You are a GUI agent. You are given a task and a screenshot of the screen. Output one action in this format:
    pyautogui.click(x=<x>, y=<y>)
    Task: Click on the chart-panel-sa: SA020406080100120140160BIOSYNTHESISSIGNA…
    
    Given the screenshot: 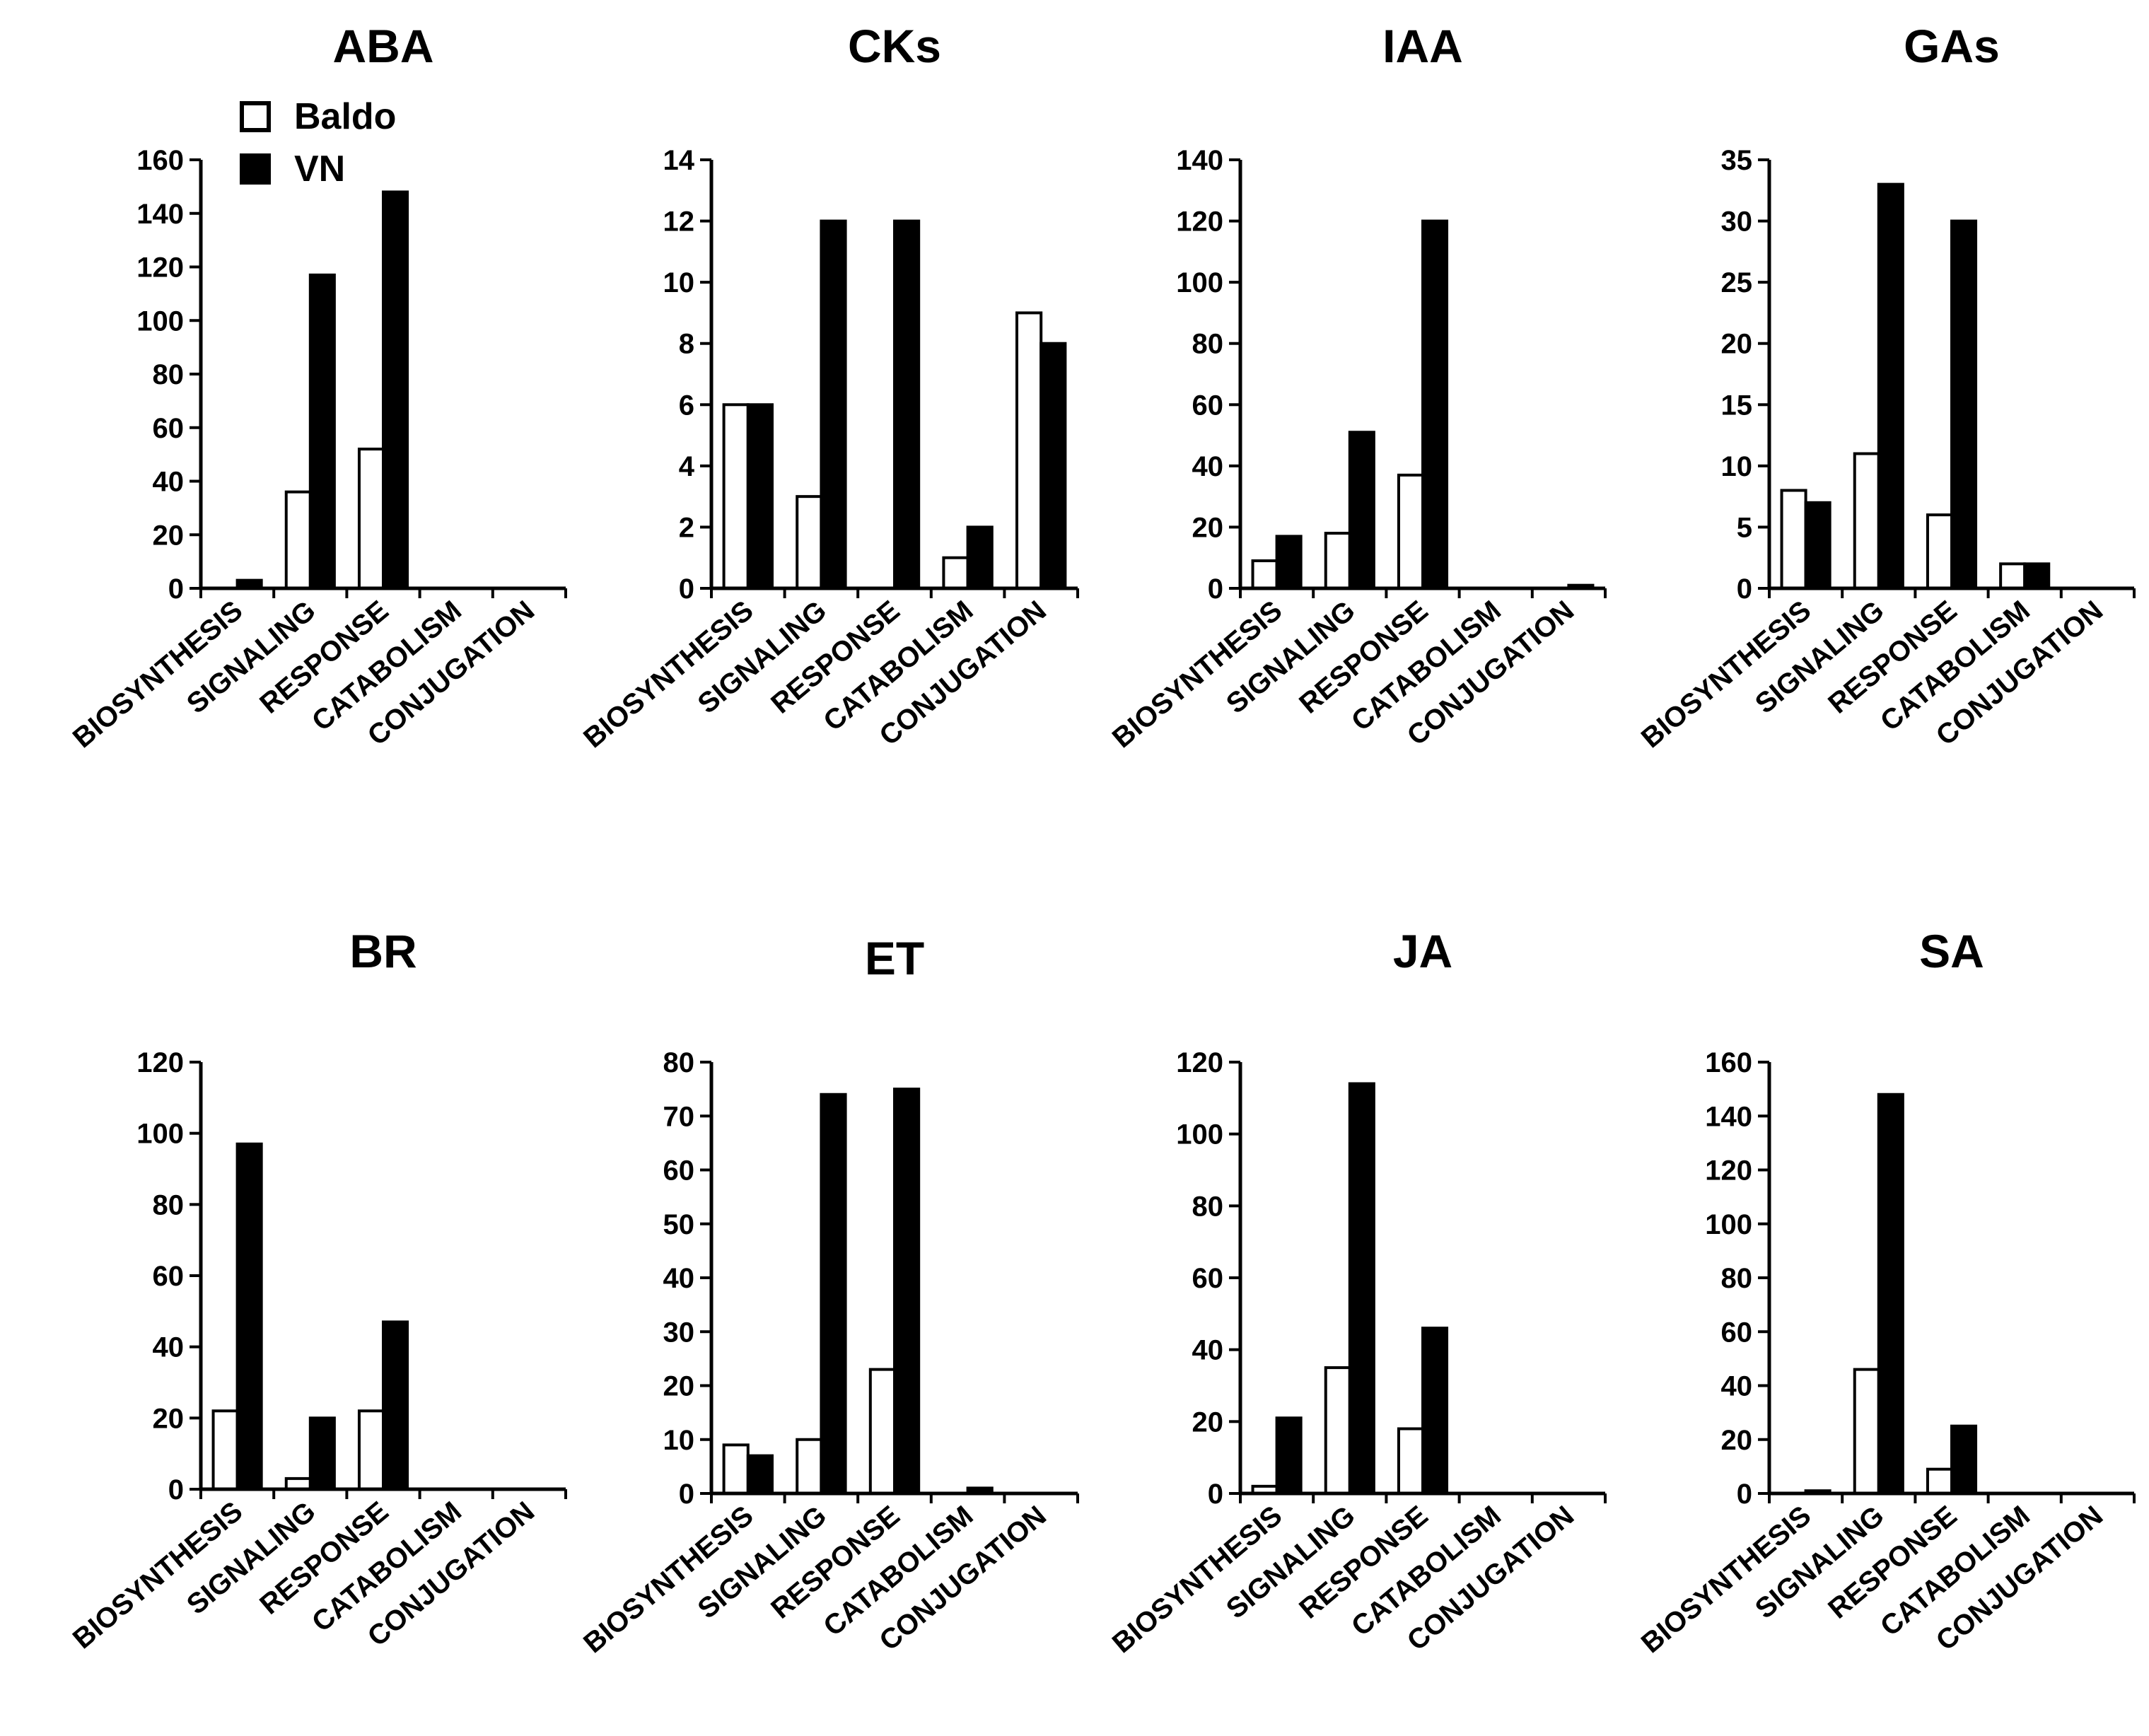 What is the action you would take?
    pyautogui.click(x=1886, y=1292)
    